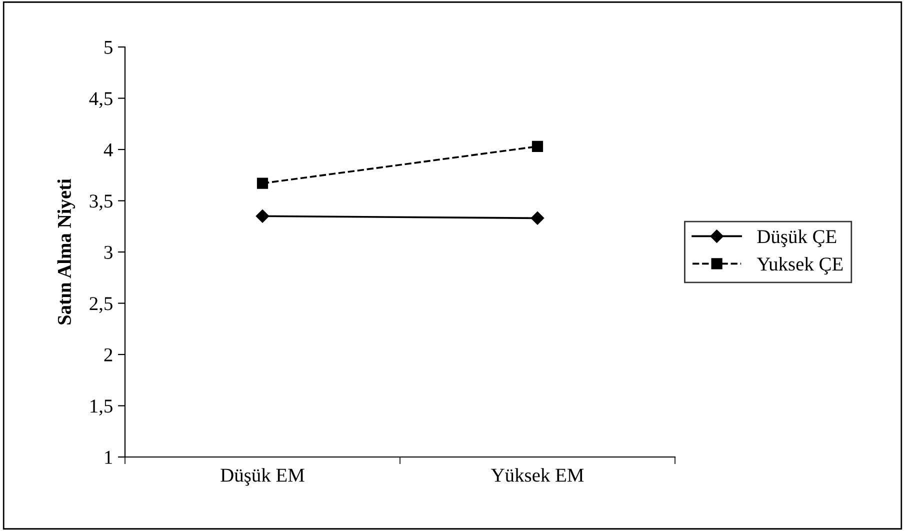 The height and width of the screenshot is (531, 905). I want to click on y-tick-label: 1, so click(108, 457).